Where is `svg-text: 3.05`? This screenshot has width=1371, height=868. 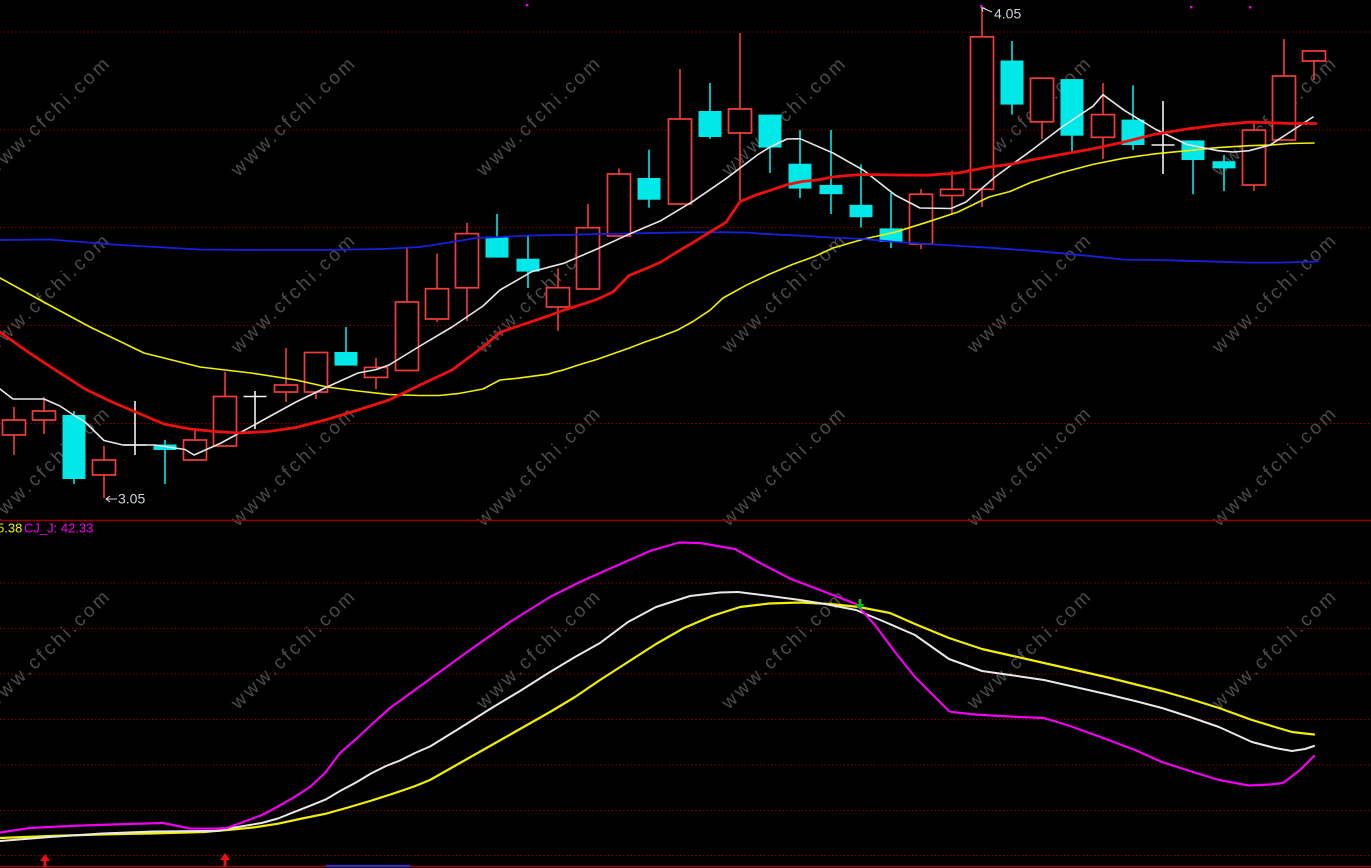 svg-text: 3.05 is located at coordinates (131, 499).